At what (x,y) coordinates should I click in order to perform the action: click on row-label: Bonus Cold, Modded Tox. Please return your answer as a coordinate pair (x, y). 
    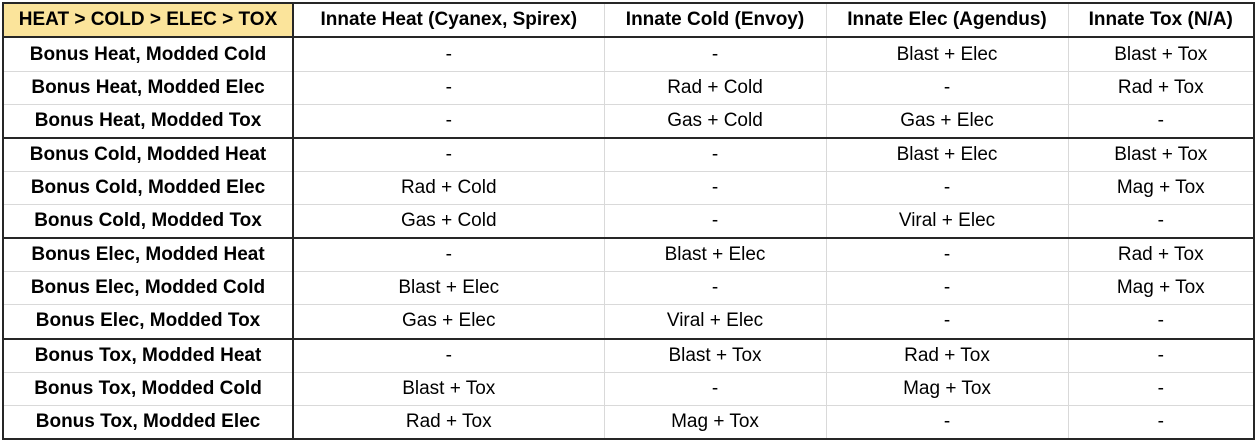
    Looking at the image, I should click on (148, 221).